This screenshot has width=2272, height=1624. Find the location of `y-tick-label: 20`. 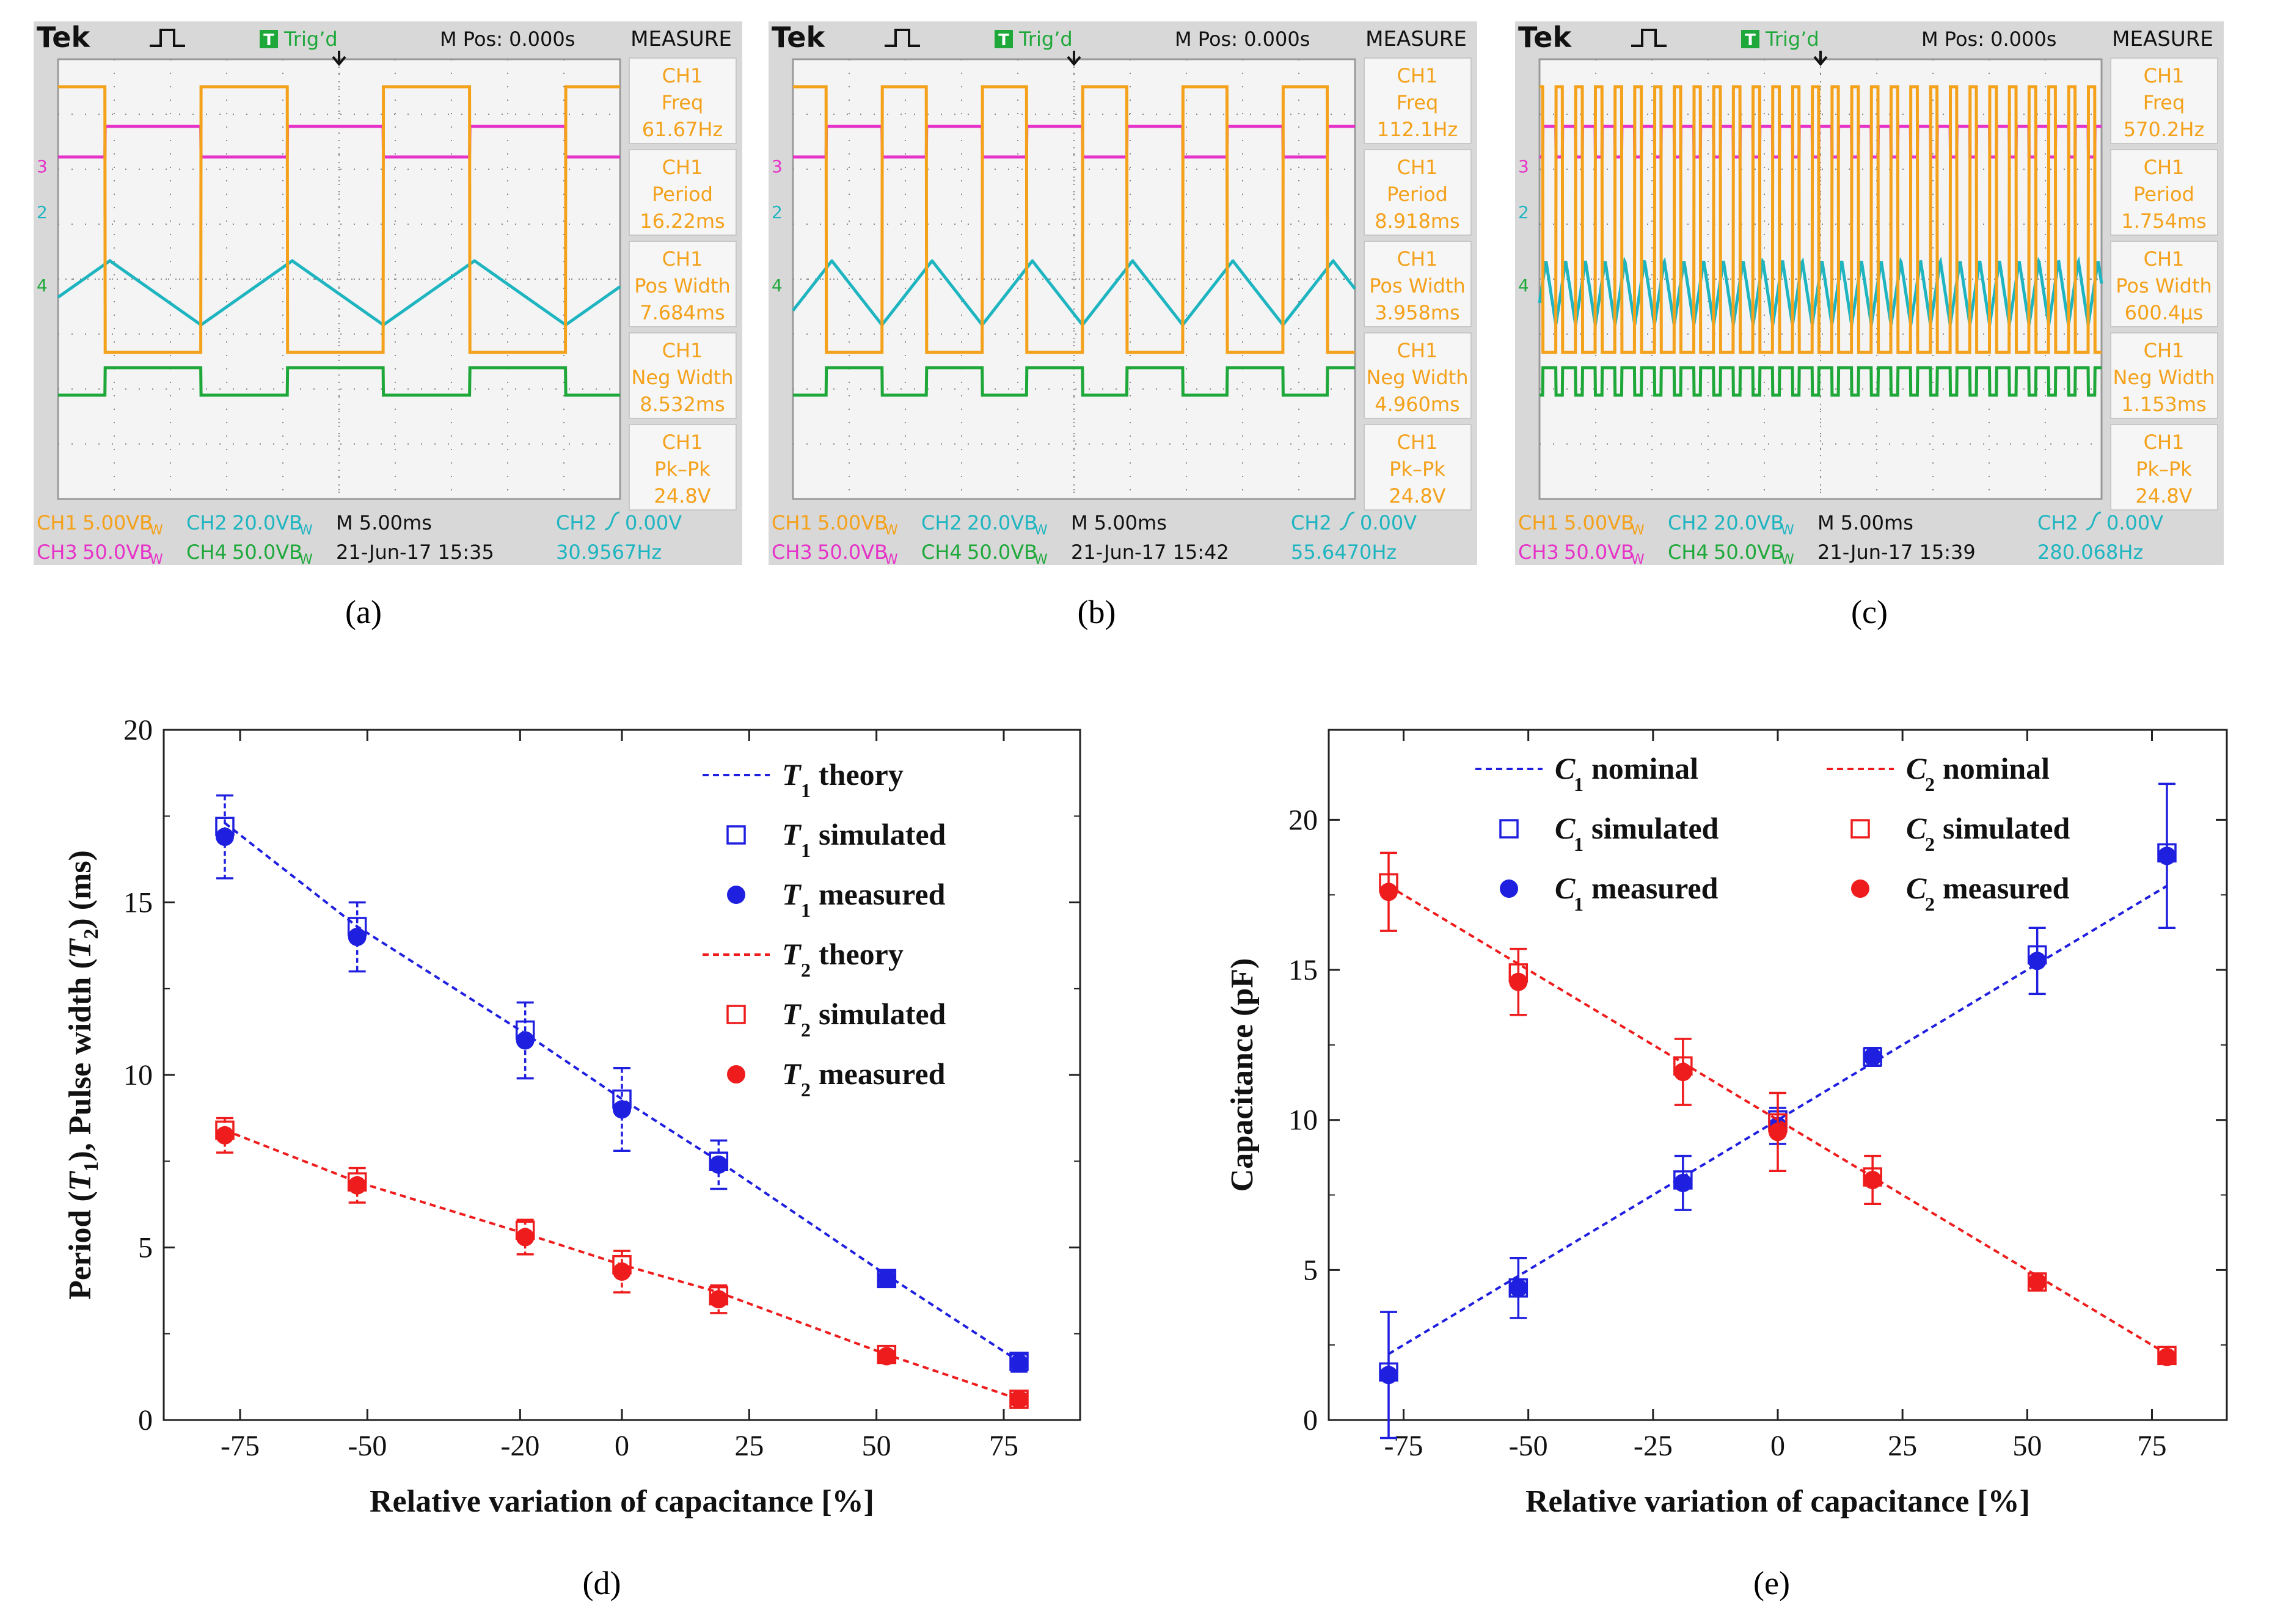

y-tick-label: 20 is located at coordinates (1303, 820).